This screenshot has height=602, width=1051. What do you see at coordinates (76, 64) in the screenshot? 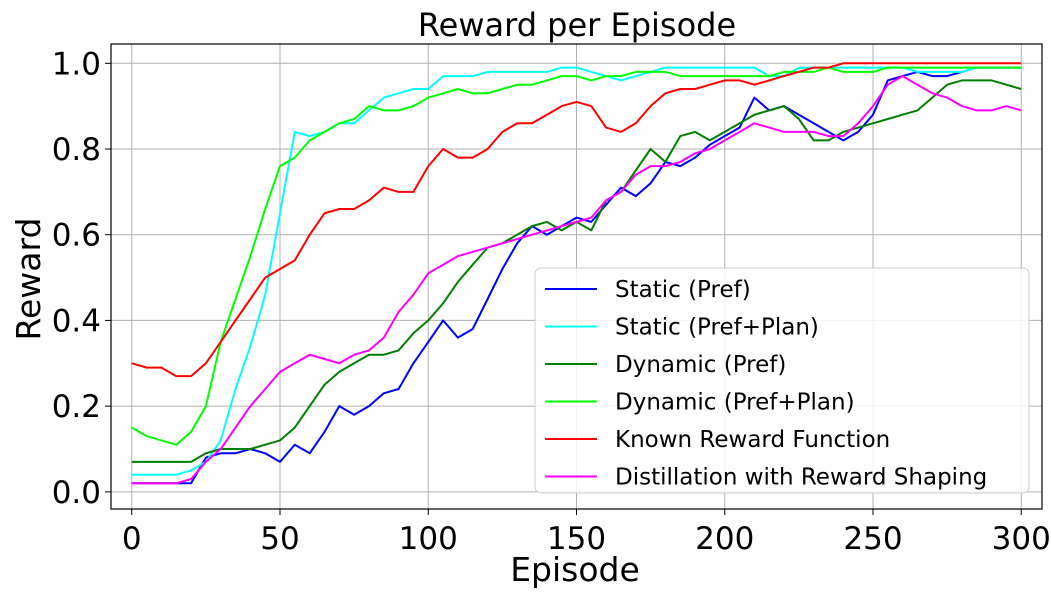
I see `y-tick-label: 1.0` at bounding box center [76, 64].